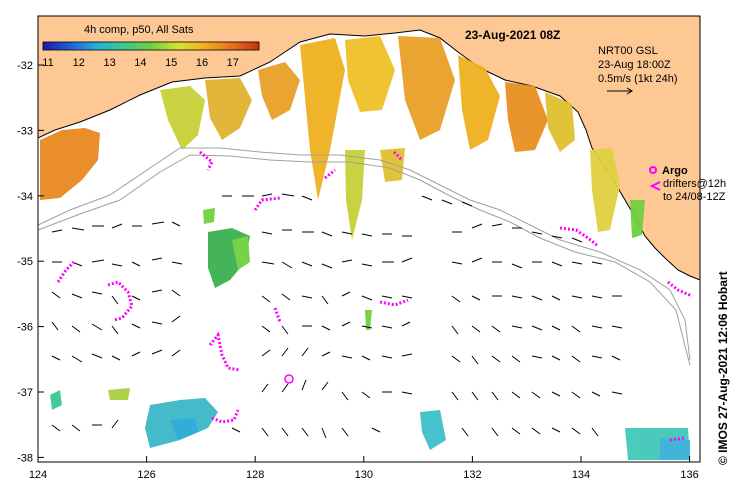 The width and height of the screenshot is (749, 496). I want to click on lat-tick-label: -37, so click(25, 393).